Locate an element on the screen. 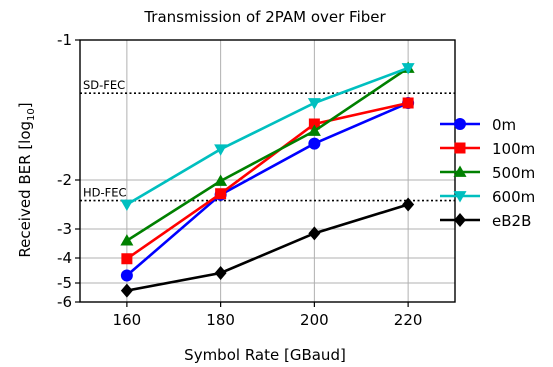 Image resolution: width=553 pixels, height=367 pixels. x-tick-label: 220 is located at coordinates (408, 320).